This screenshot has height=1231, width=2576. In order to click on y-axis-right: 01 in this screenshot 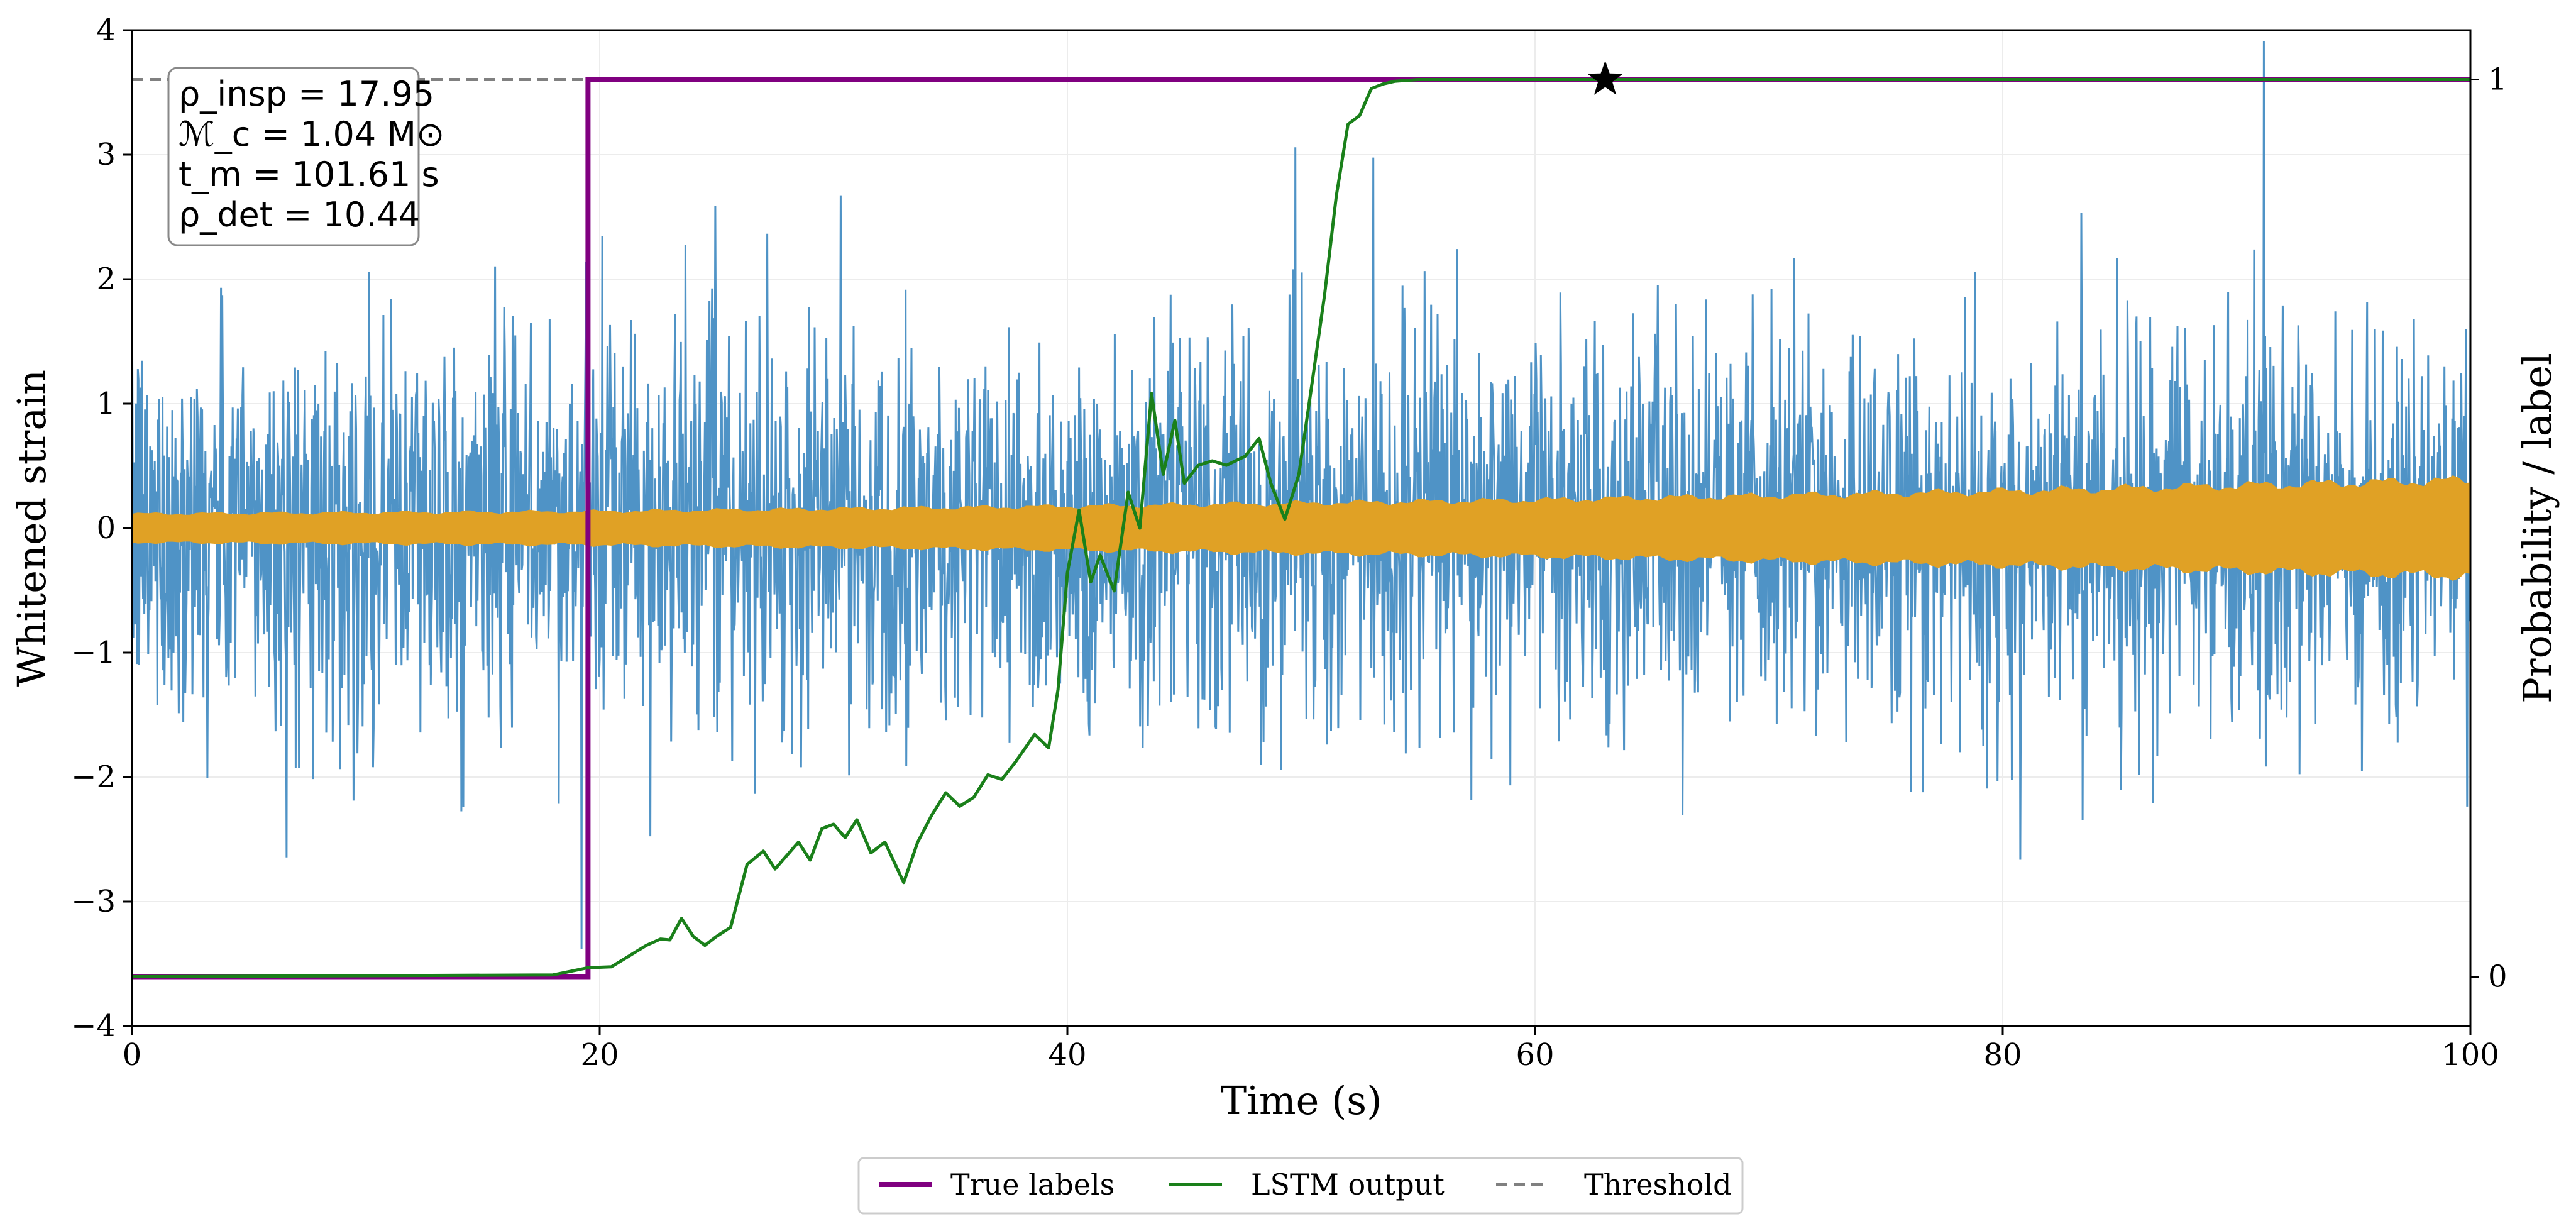, I will do `click(2489, 528)`.